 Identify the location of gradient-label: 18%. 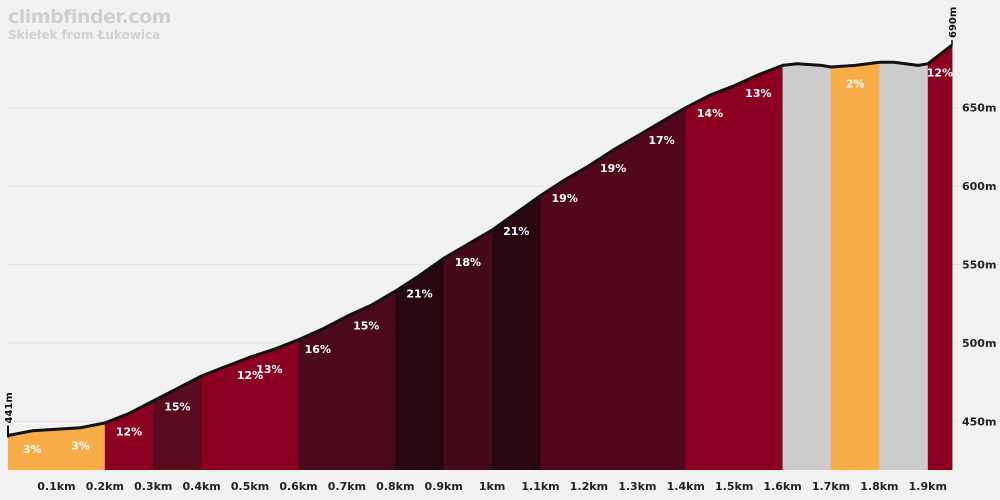
(468, 262).